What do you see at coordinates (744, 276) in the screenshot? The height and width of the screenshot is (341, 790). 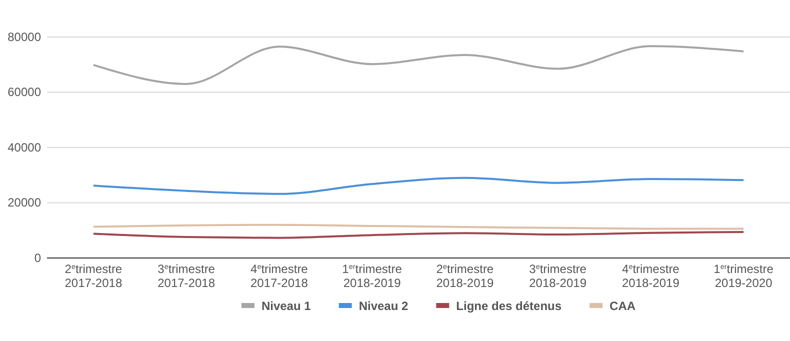 I see `x-tick-label: 1$^{er}$trimestre 2019-2020` at bounding box center [744, 276].